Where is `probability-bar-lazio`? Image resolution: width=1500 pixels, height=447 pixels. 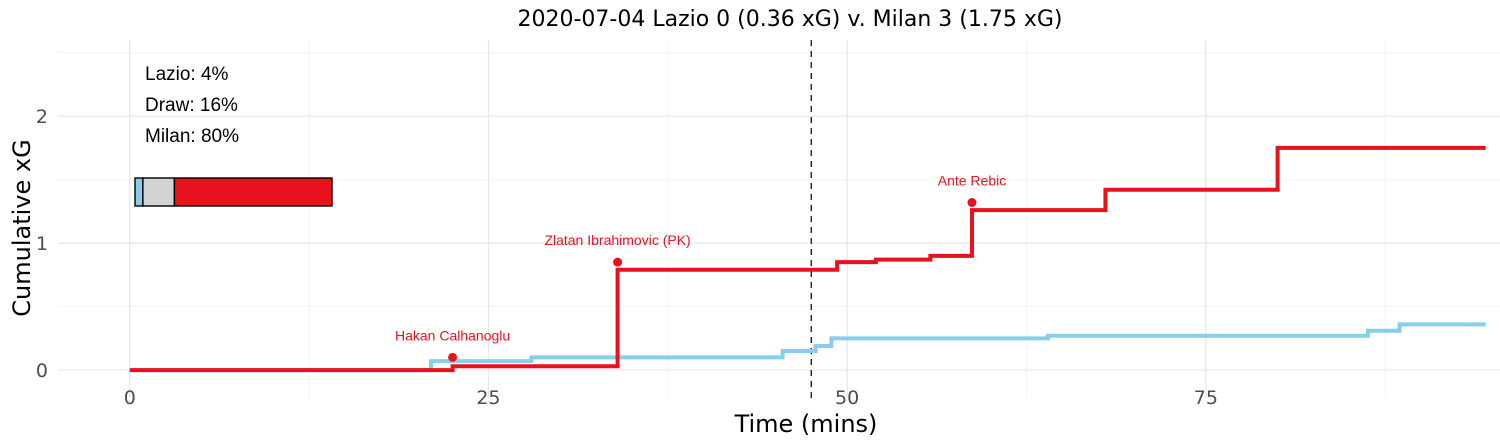
probability-bar-lazio is located at coordinates (139, 192).